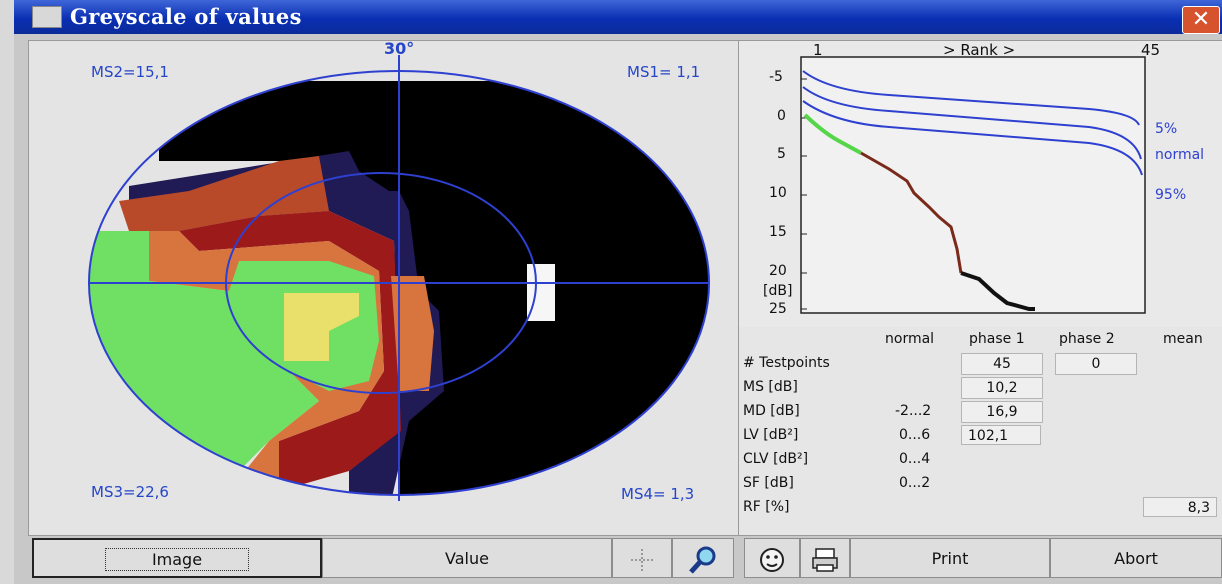  What do you see at coordinates (778, 291) in the screenshot?
I see `y-unit-label: [dB]` at bounding box center [778, 291].